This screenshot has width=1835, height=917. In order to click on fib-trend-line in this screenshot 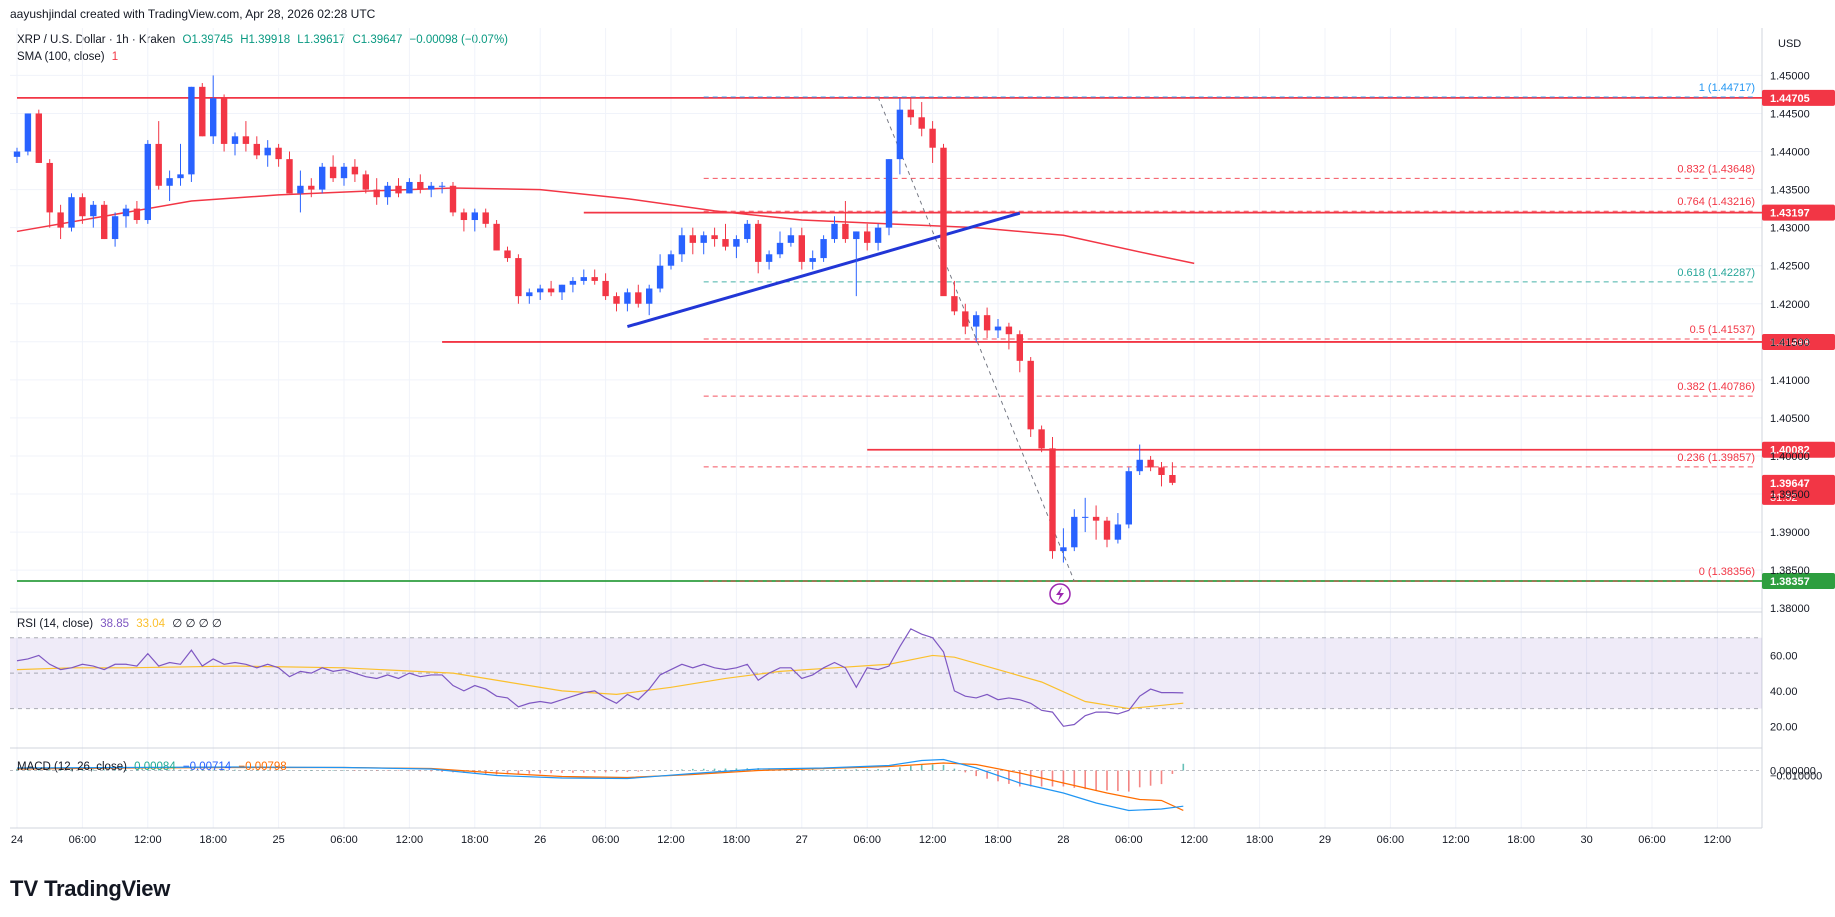, I will do `click(976, 339)`.